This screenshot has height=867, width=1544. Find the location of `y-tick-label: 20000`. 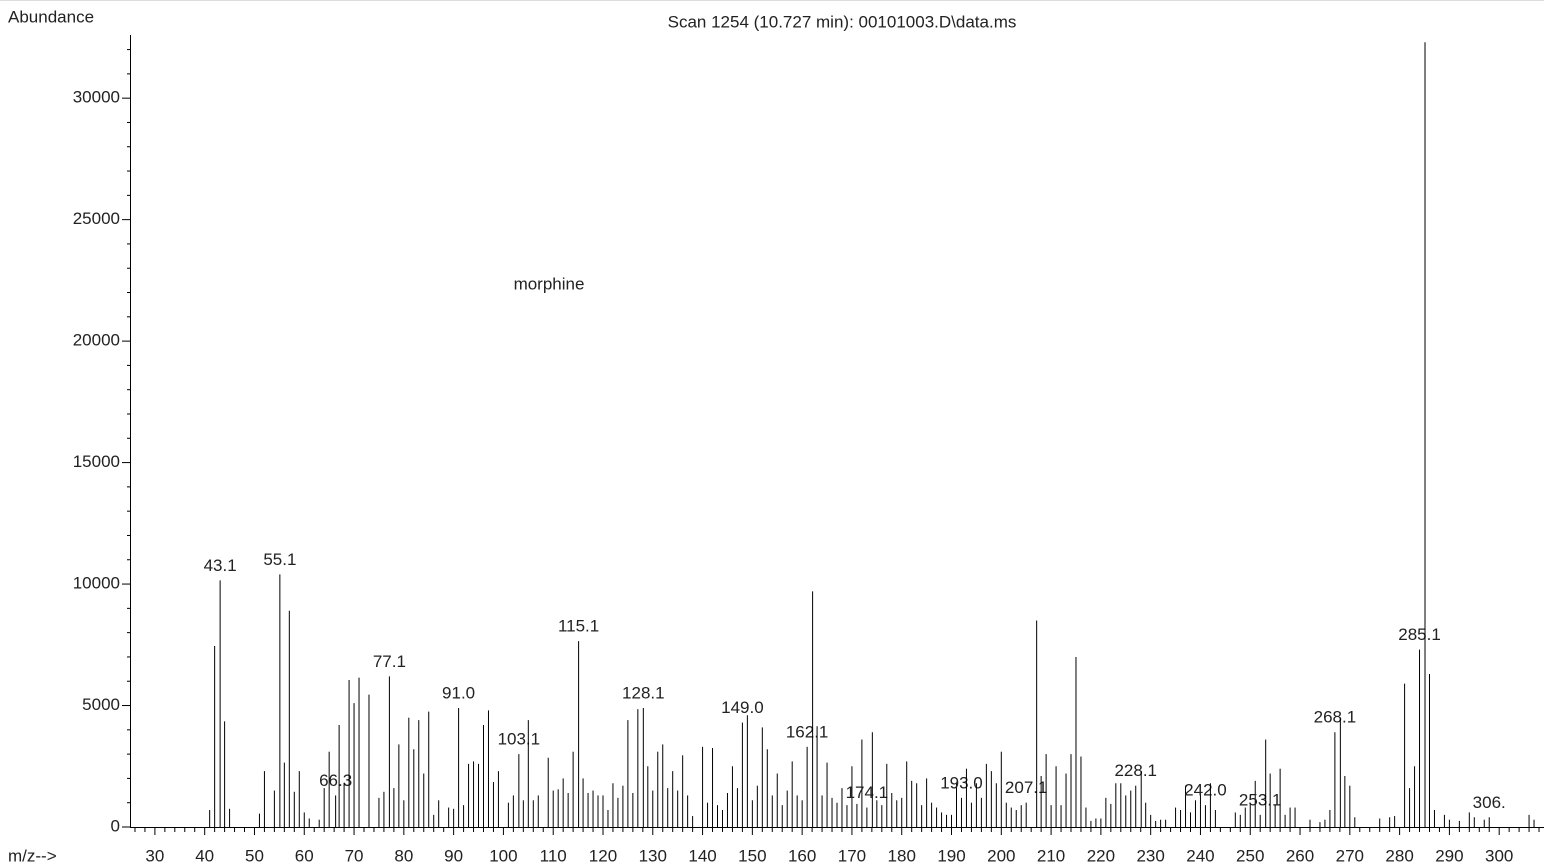

y-tick-label: 20000 is located at coordinates (96, 340).